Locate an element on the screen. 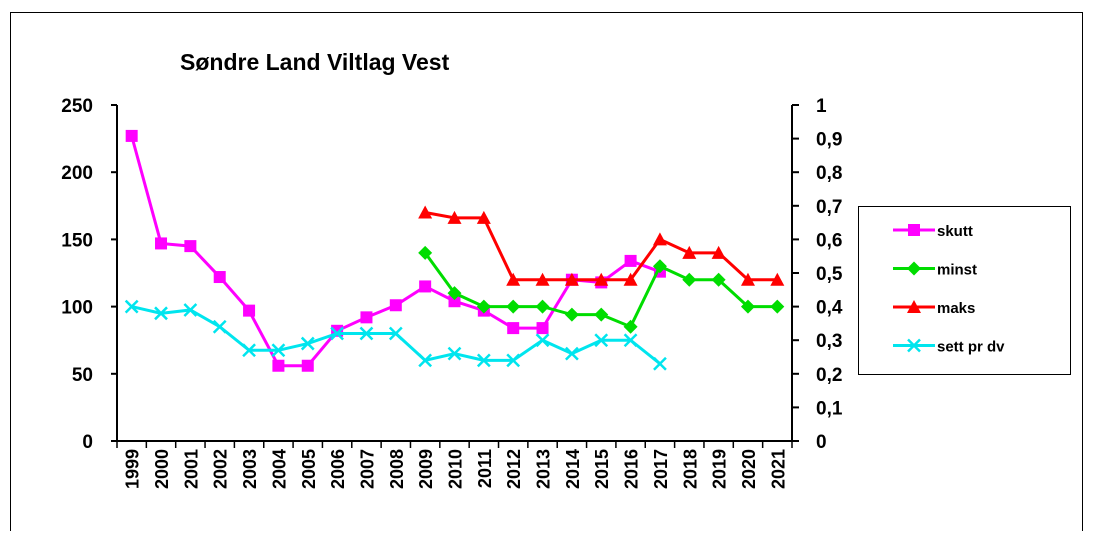  legend-label: minst is located at coordinates (957, 270).